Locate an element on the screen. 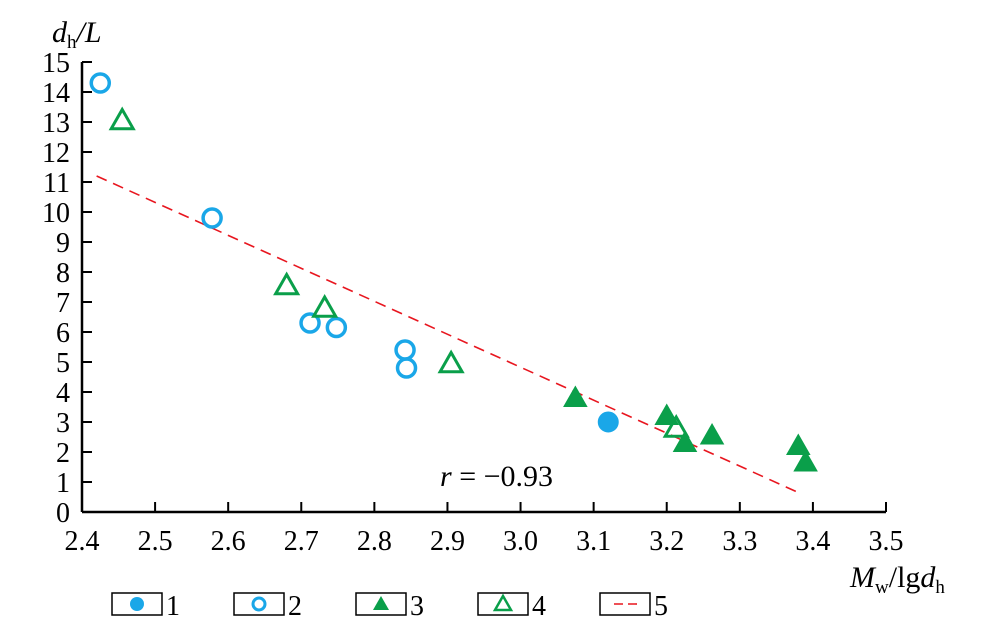  x-ticks: 2.4 2.5 2.6 2.7 2.8 2.9 3.0 3.1 3.2 3.3 3.4 3.5 is located at coordinates (484, 529).